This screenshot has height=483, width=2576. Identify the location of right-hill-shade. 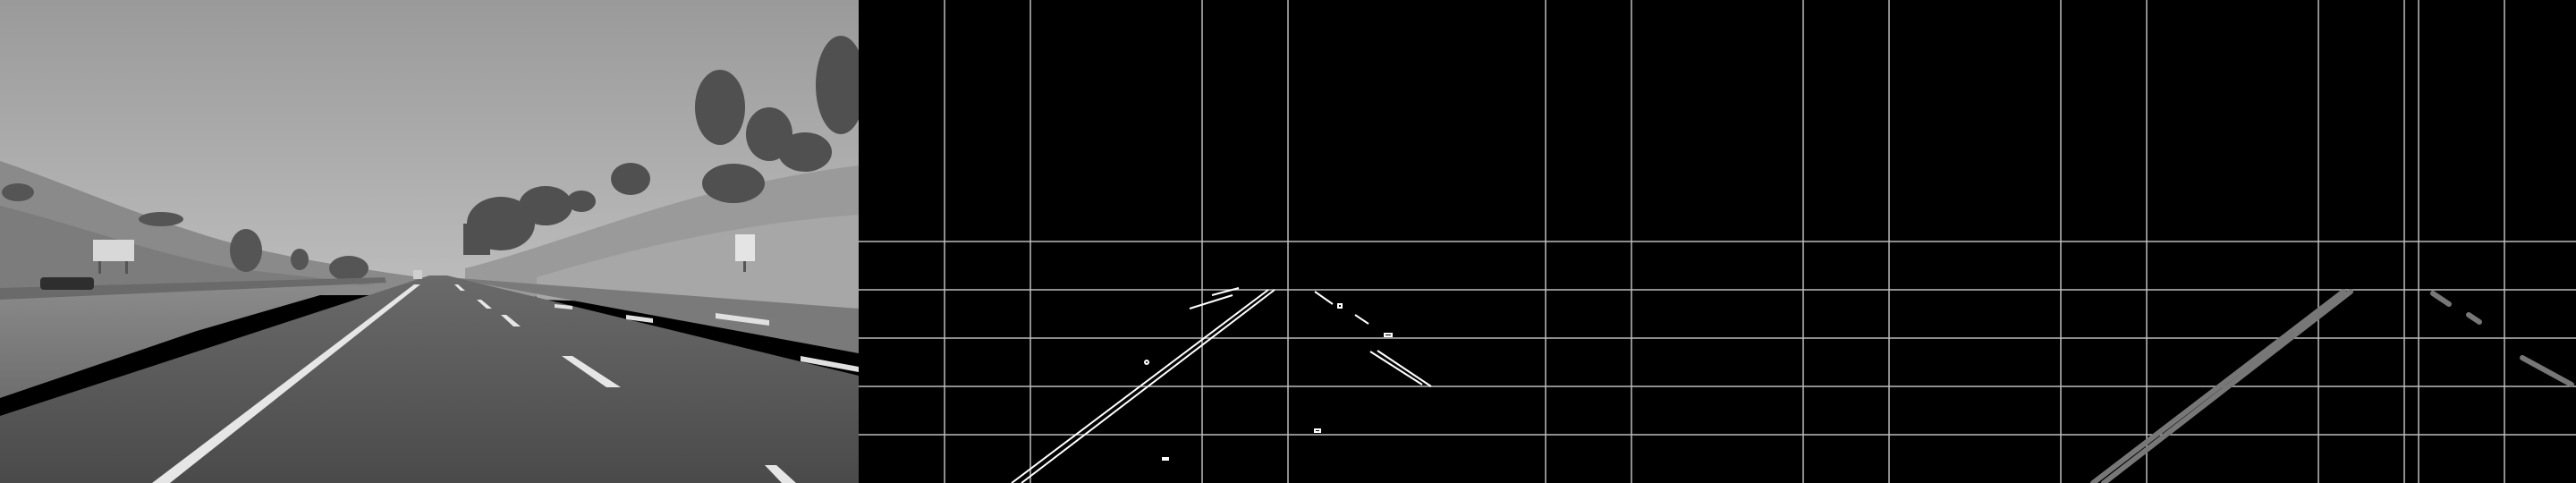
(698, 262).